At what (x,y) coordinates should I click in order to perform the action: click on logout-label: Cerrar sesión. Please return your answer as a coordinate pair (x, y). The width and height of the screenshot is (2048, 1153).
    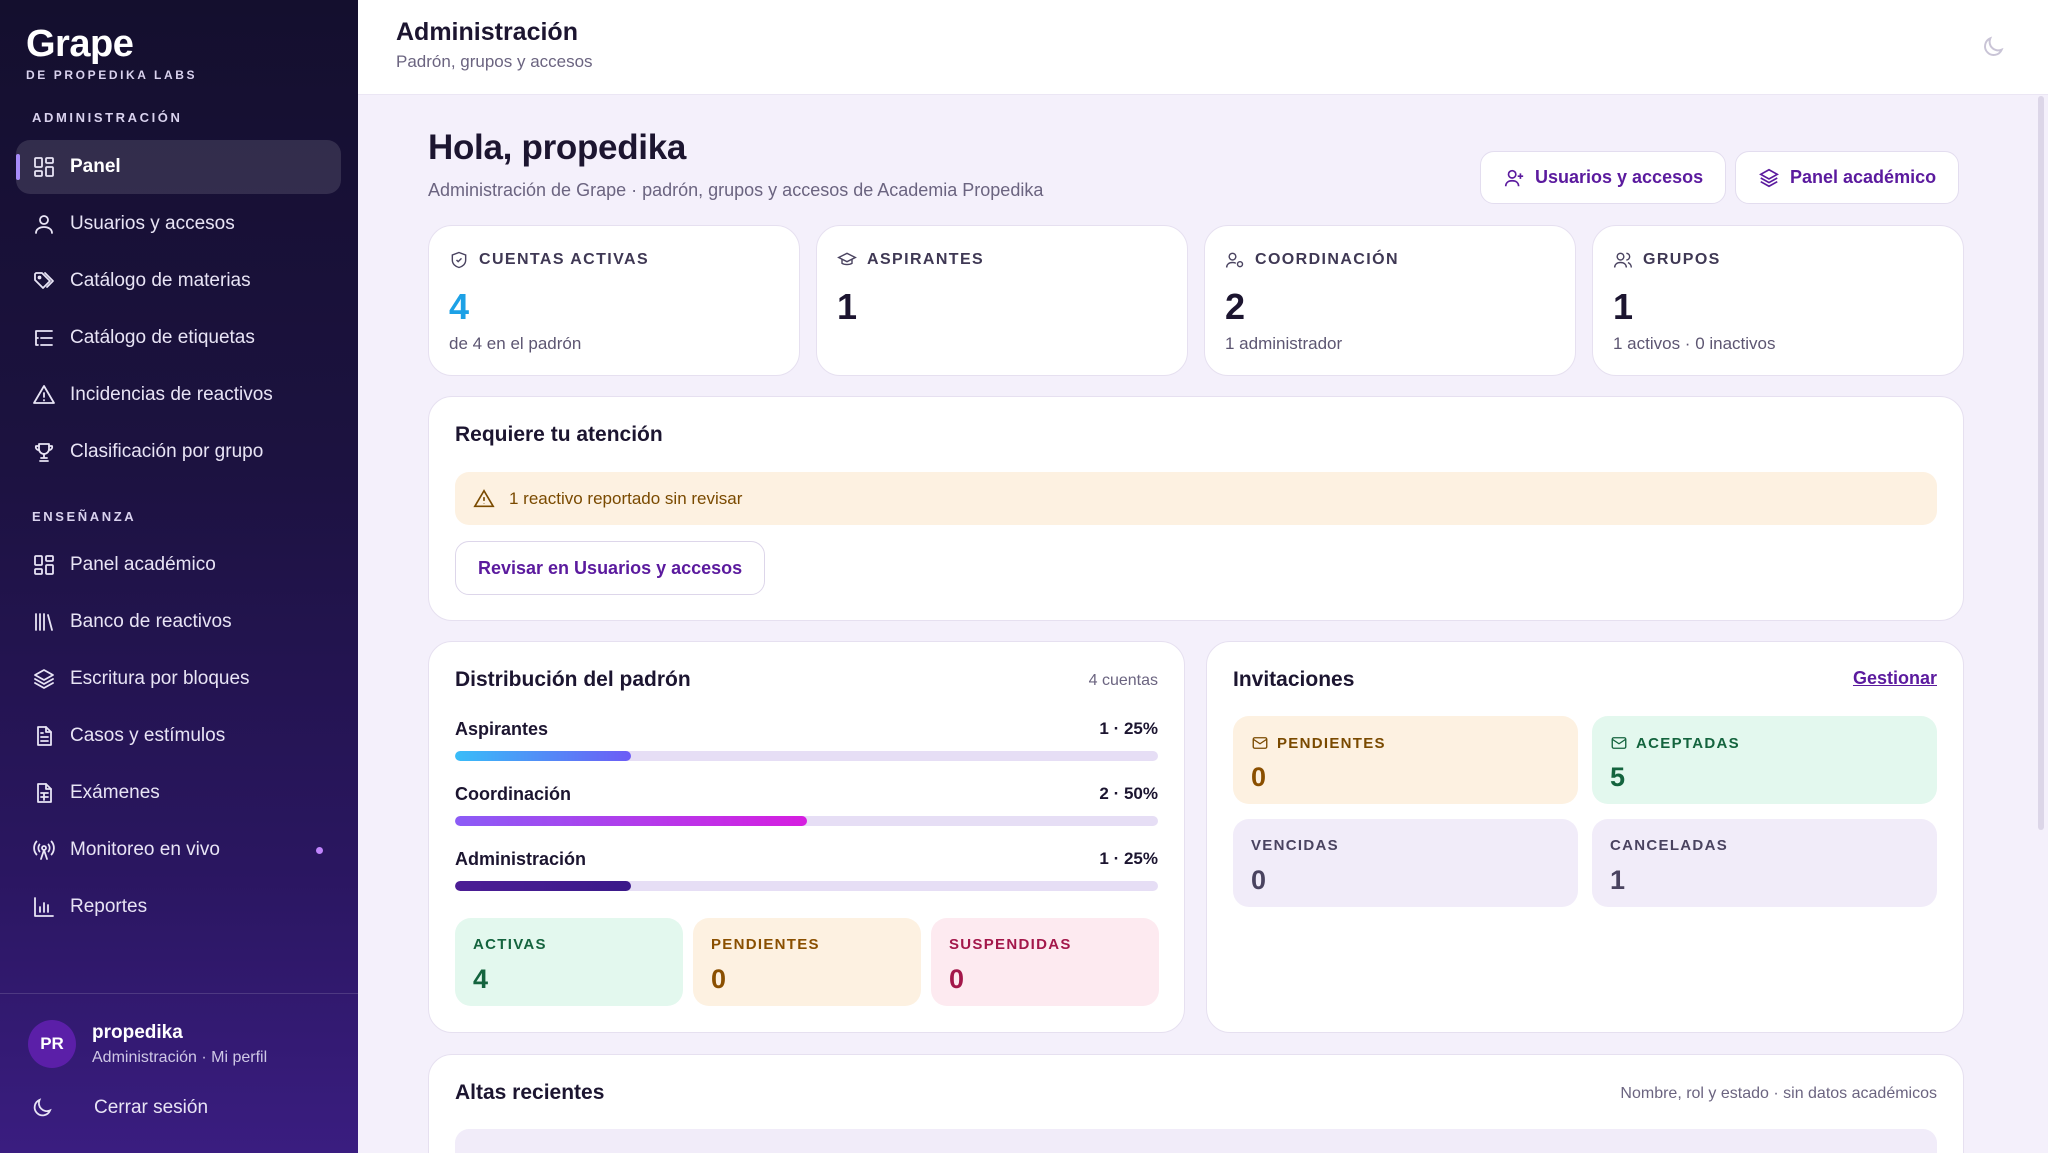
    Looking at the image, I should click on (151, 1107).